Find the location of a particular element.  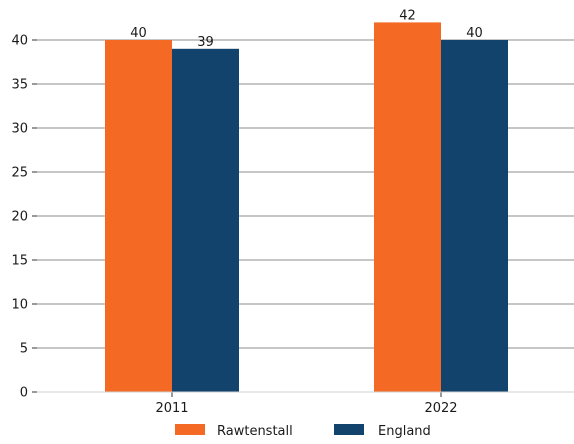

x-tick-label: 2011 is located at coordinates (171, 408).